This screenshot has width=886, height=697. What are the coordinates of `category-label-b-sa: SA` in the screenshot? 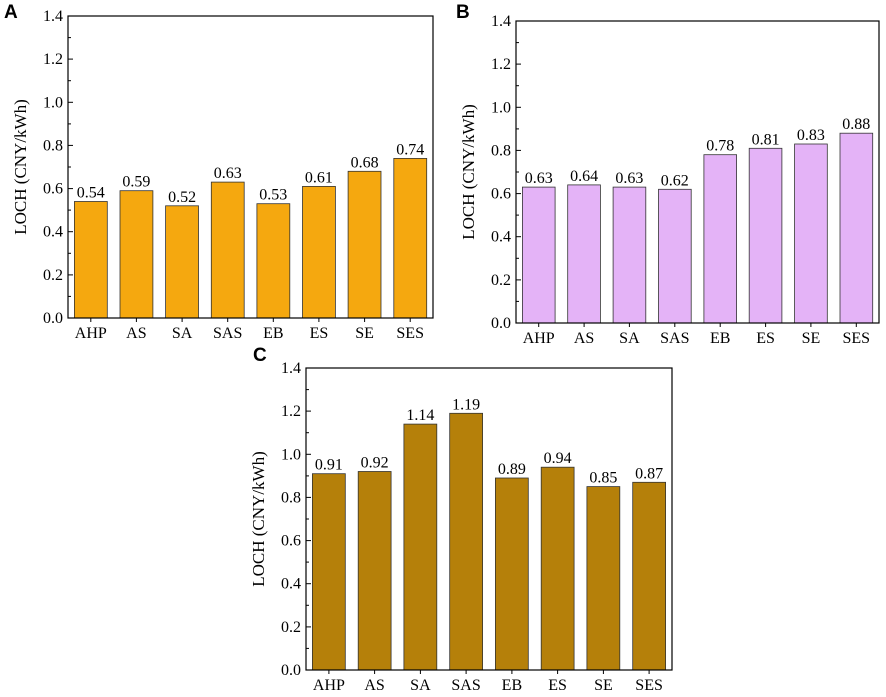 It's located at (629, 338).